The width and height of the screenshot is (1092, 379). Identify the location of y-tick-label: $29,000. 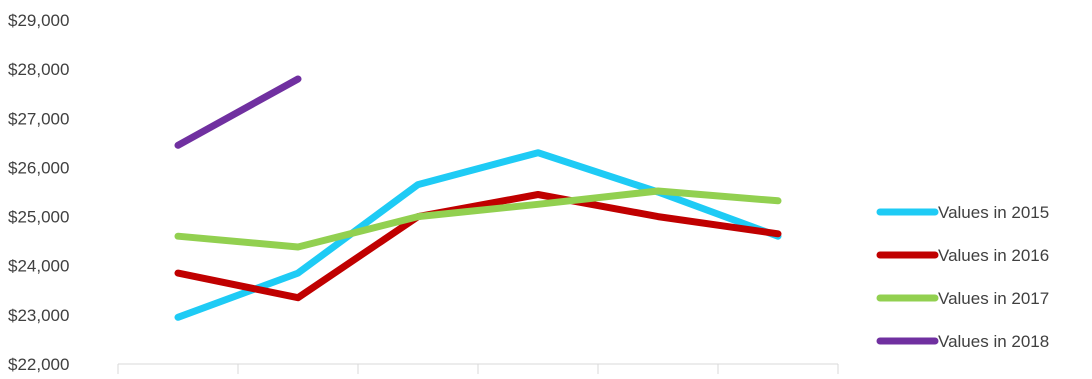
(38, 20).